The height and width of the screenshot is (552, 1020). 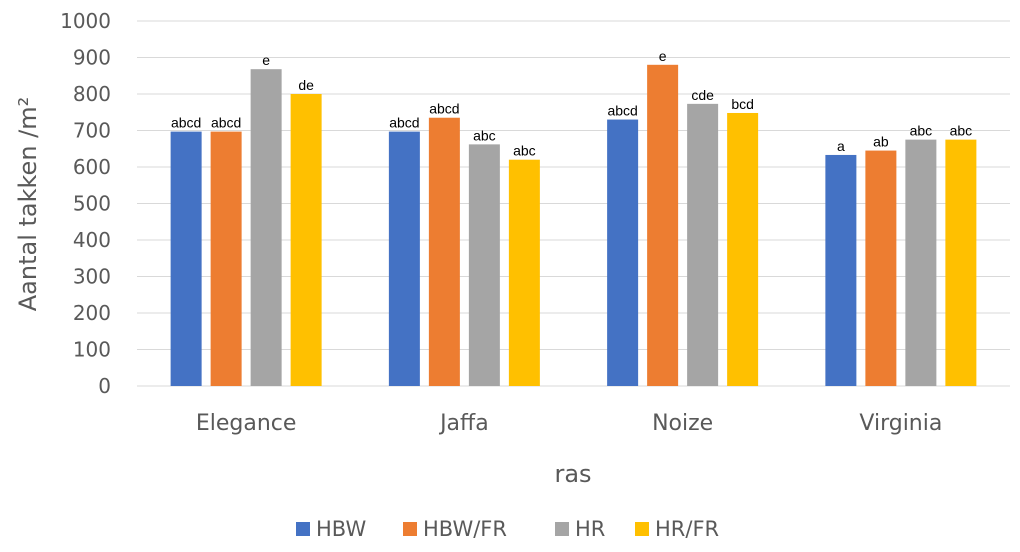 What do you see at coordinates (92, 277) in the screenshot?
I see `y-tick-label: 300` at bounding box center [92, 277].